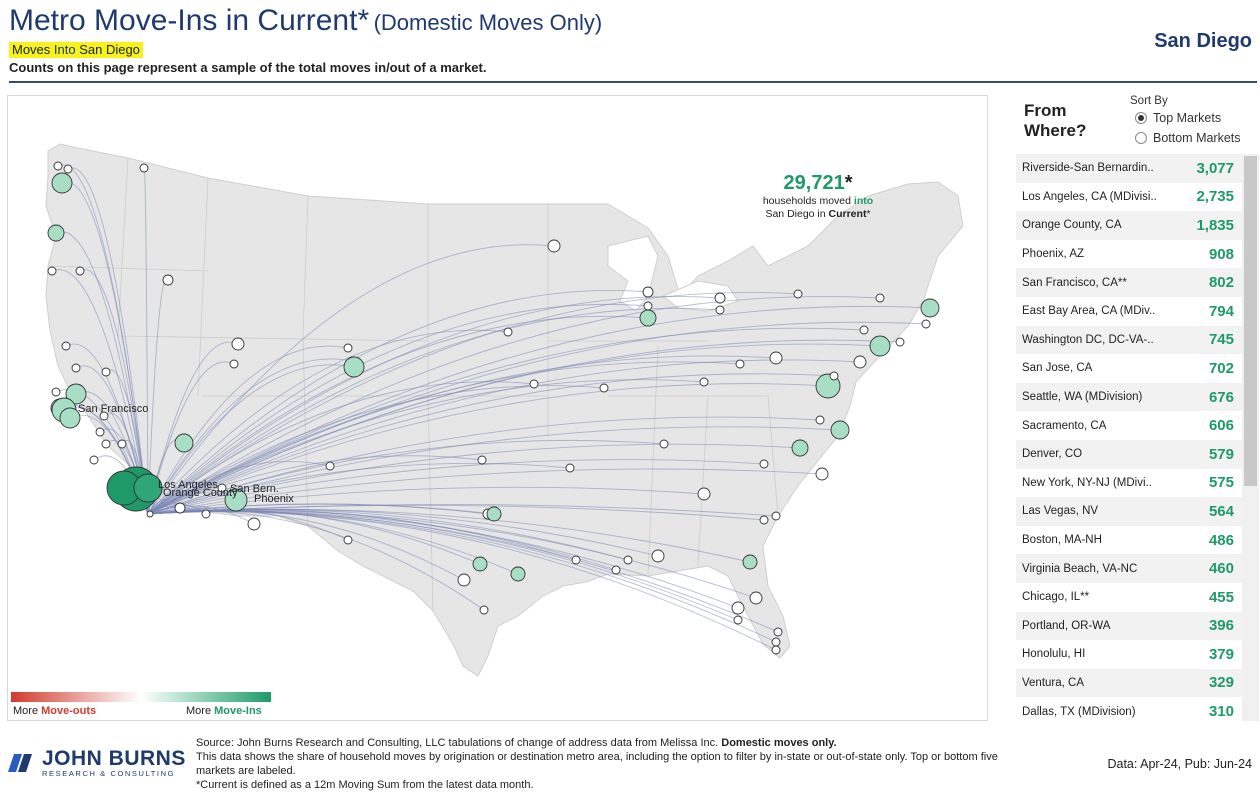  I want to click on sort-option-top-markets: Top Markets, so click(1178, 118).